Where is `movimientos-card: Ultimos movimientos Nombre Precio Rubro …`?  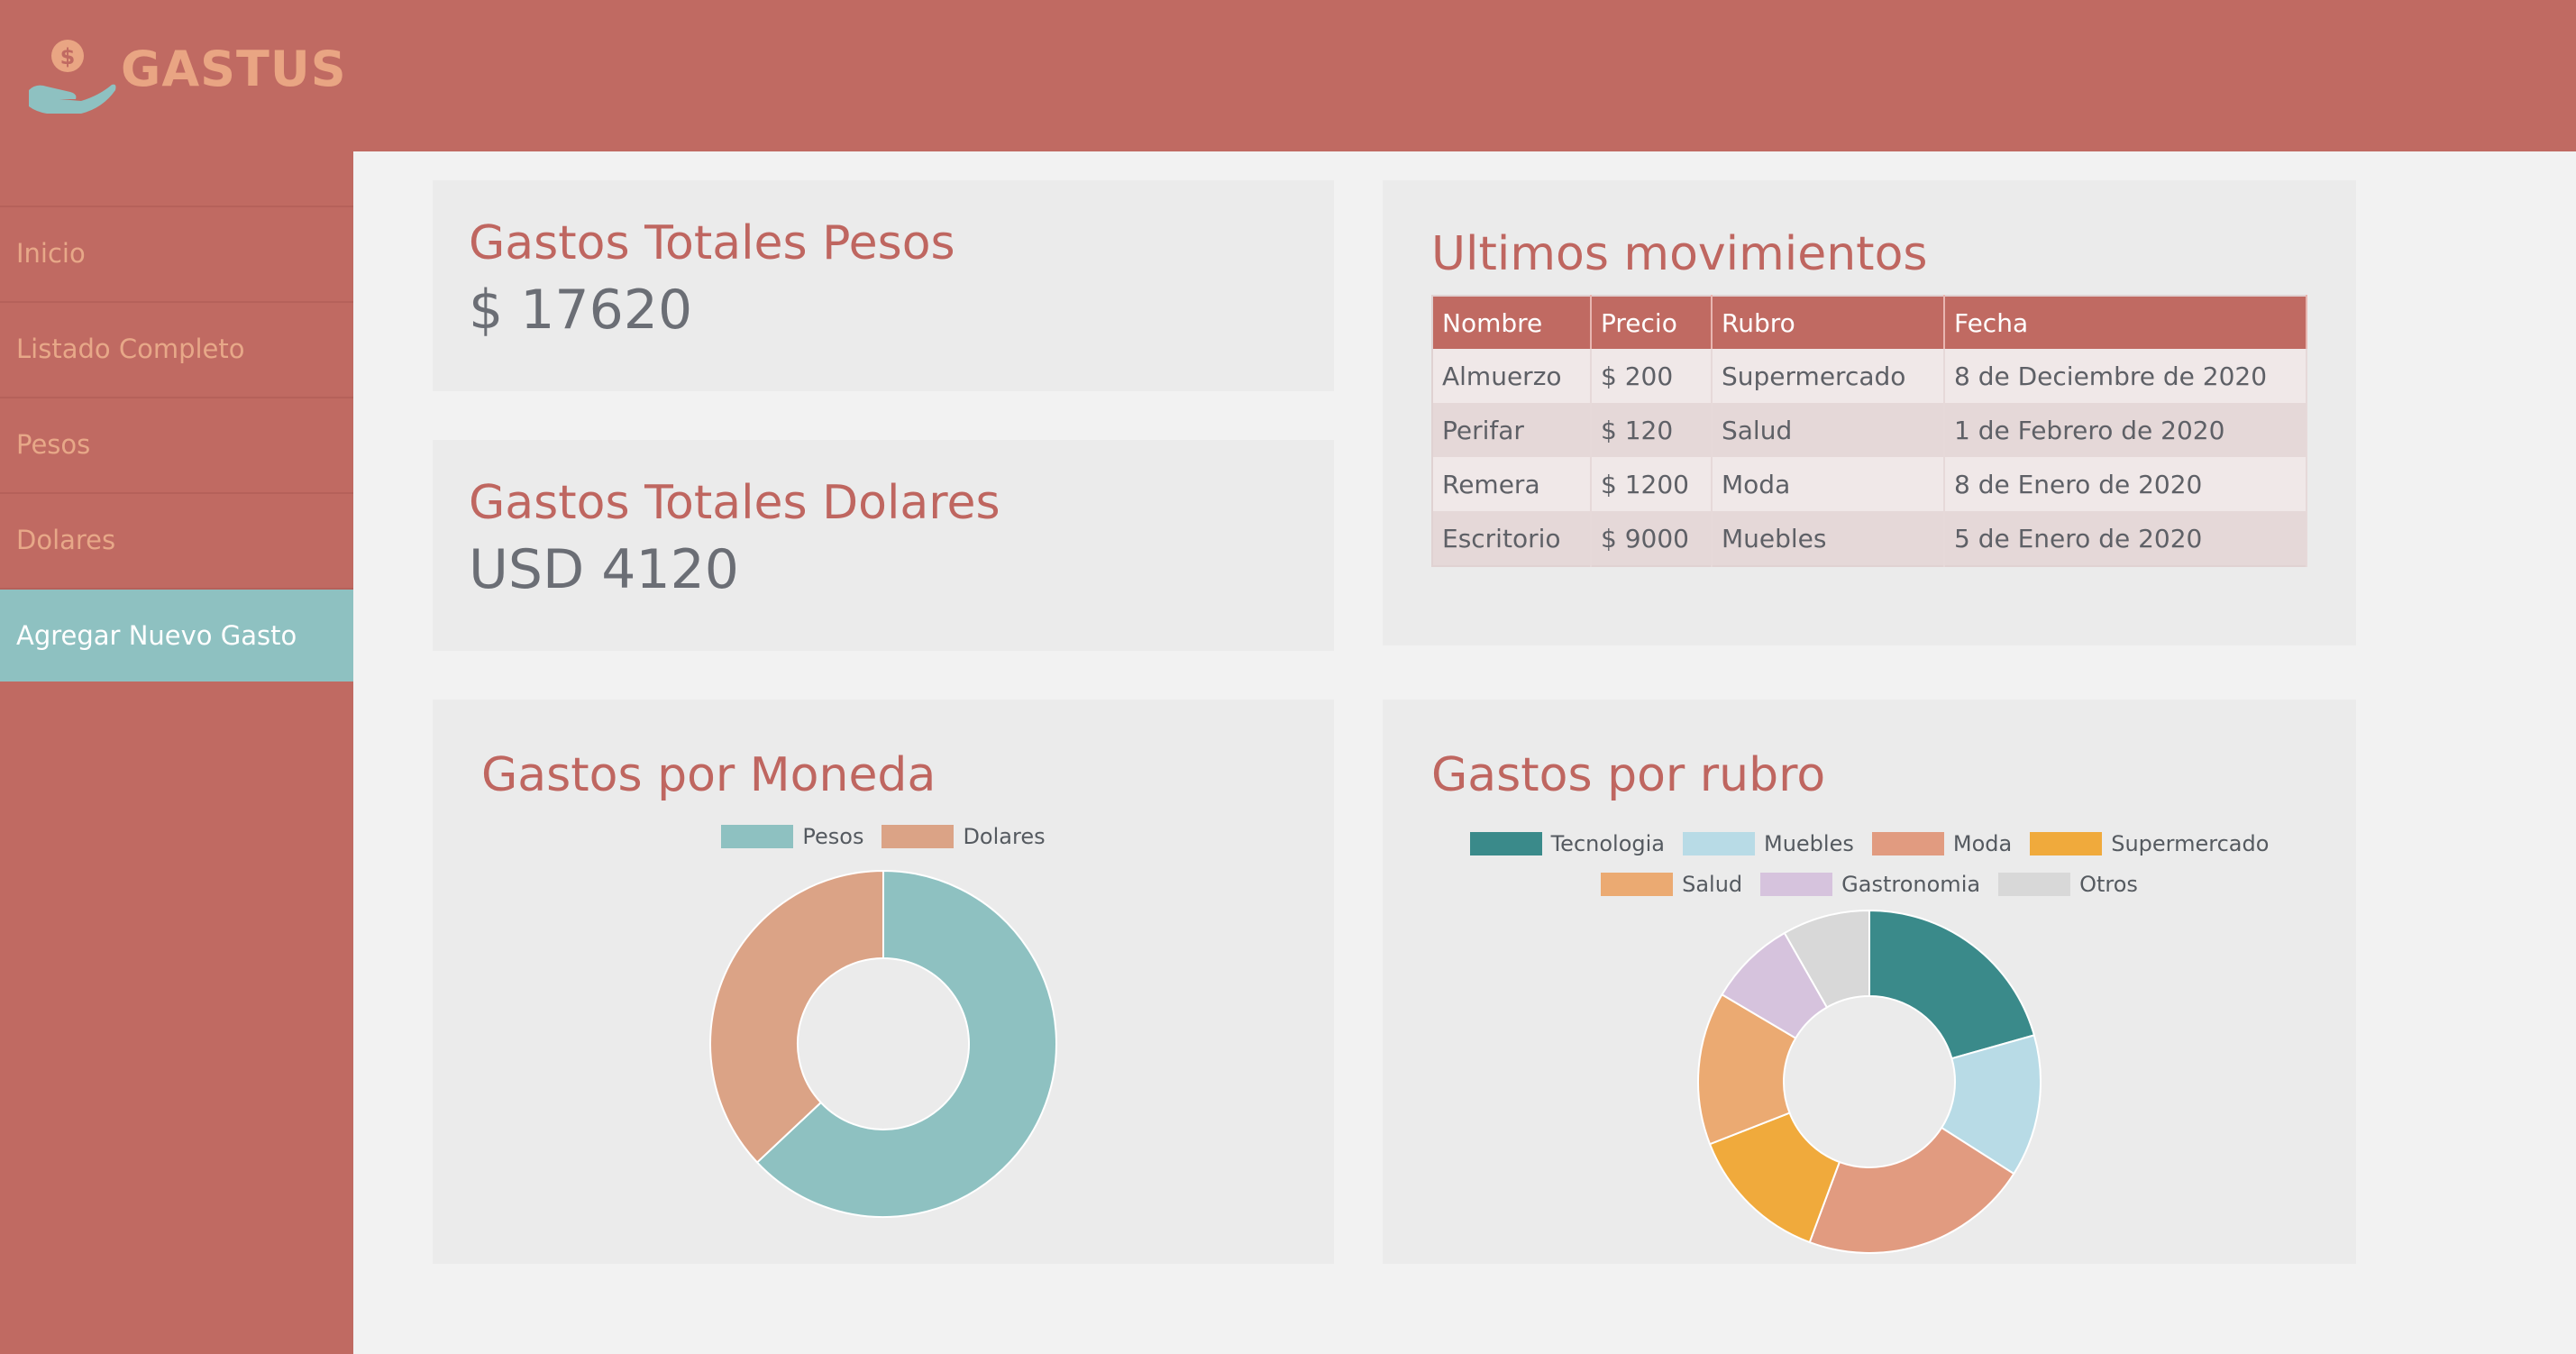
movimientos-card: Ultimos movimientos Nombre Precio Rubro … is located at coordinates (1870, 412).